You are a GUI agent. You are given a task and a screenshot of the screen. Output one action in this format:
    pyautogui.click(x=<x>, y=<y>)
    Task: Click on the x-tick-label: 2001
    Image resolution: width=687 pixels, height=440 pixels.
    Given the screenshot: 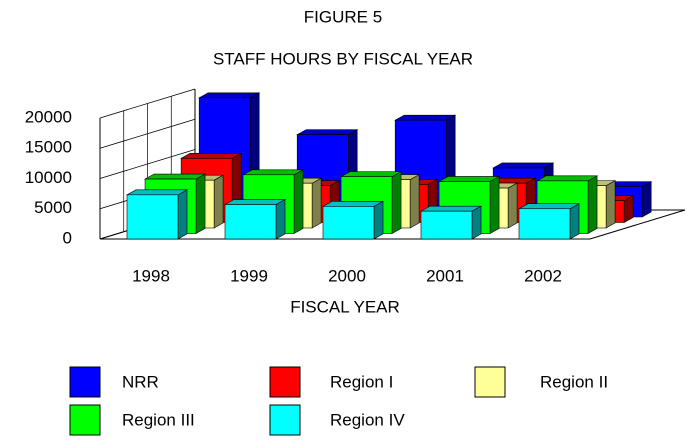 What is the action you would take?
    pyautogui.click(x=445, y=275)
    